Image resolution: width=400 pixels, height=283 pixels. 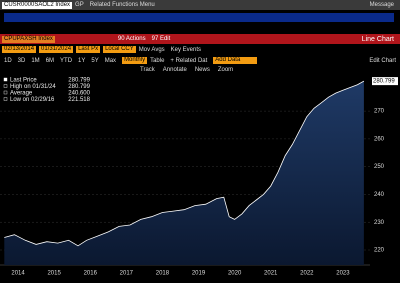 I want to click on actions-menu: 90 Actions, so click(x=131, y=39).